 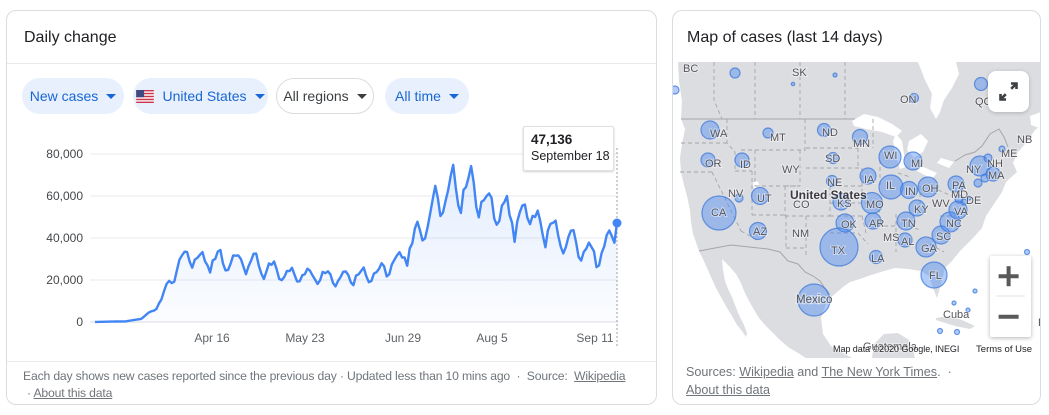 I want to click on svg-text: VA, so click(x=961, y=212).